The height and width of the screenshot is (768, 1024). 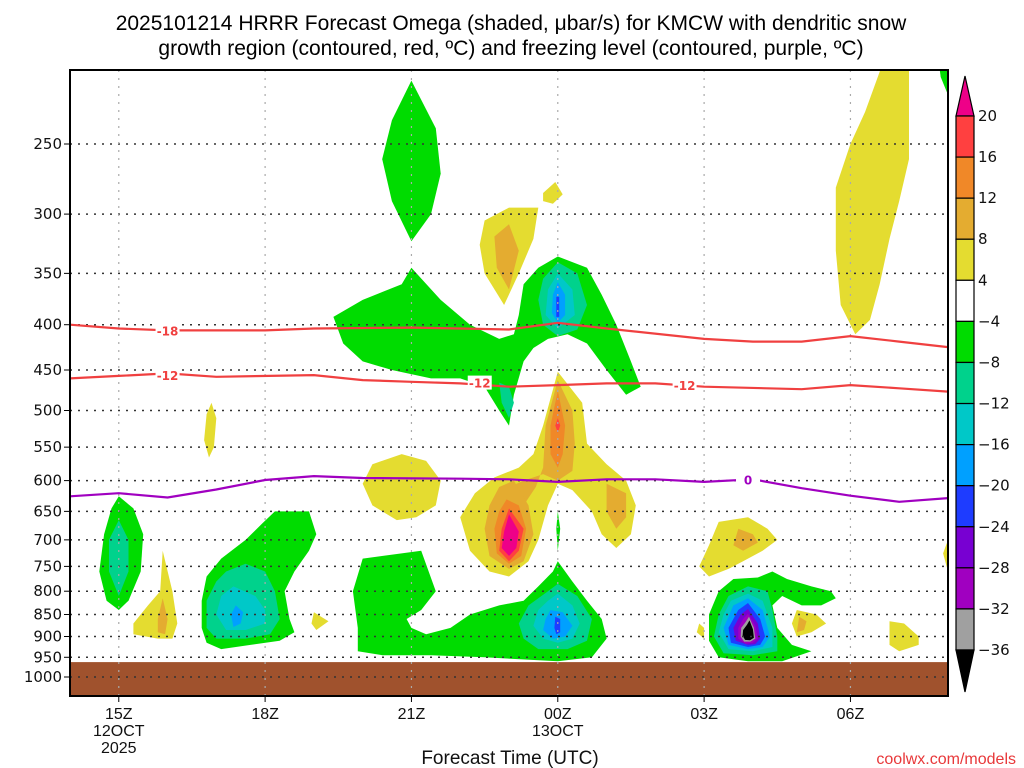 I want to click on credit-text: coolwx.com/models, so click(x=946, y=759).